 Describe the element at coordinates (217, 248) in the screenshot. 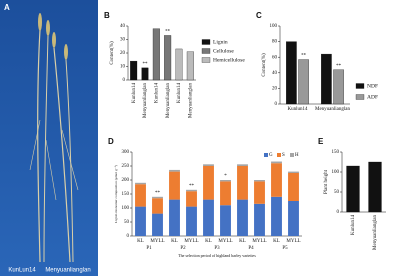

I see `group-label: P3` at that location.